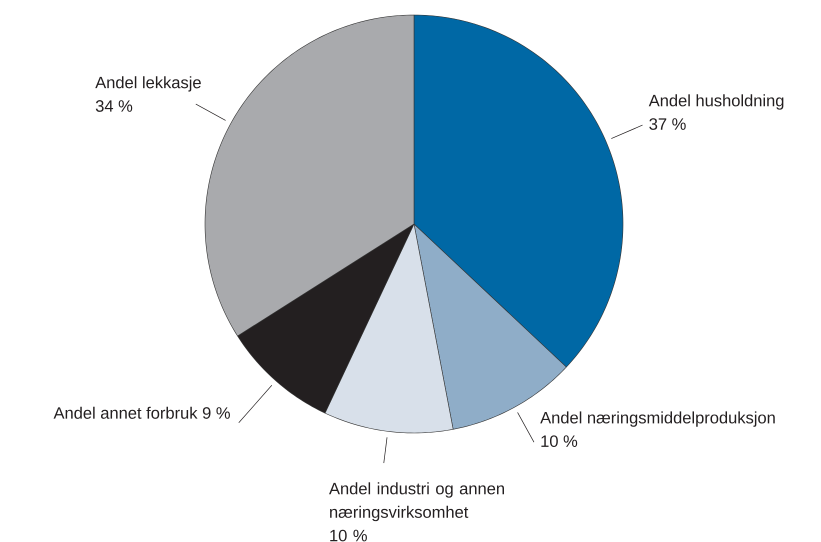 This screenshot has height=542, width=821. What do you see at coordinates (667, 124) in the screenshot?
I see `data-label: 37 %` at bounding box center [667, 124].